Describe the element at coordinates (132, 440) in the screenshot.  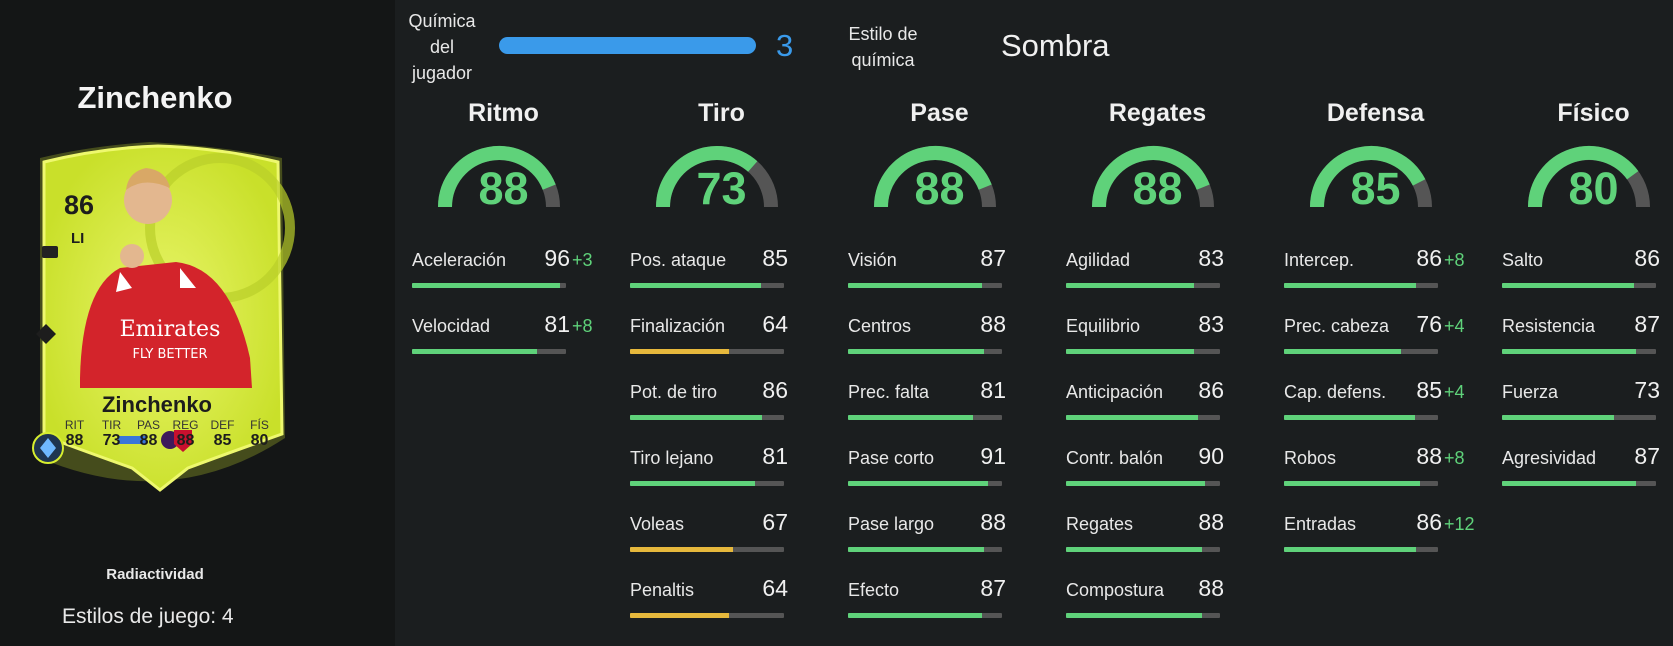
I see `nation-flag` at that location.